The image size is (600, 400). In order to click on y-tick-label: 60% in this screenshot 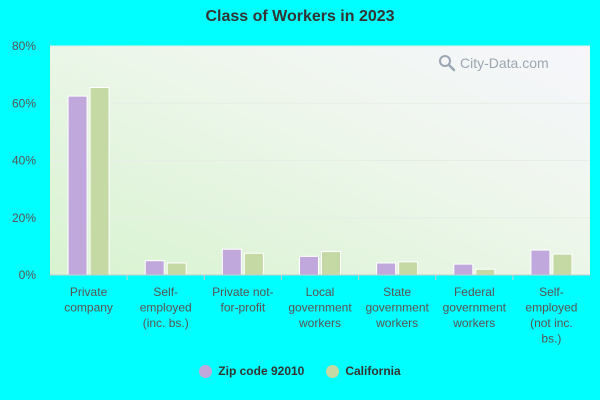, I will do `click(24, 103)`.